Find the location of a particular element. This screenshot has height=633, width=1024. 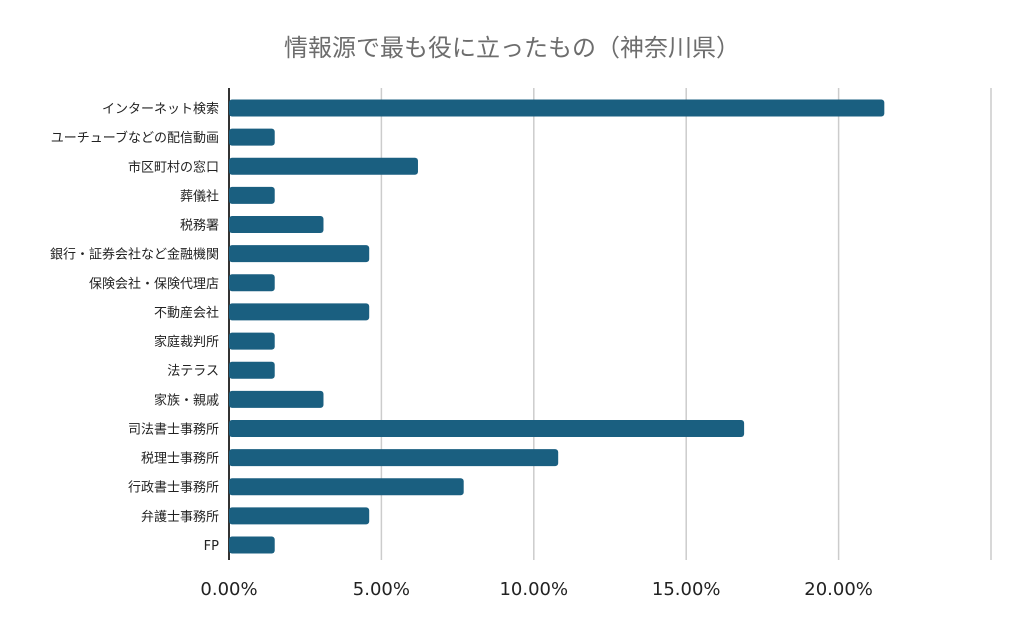

x-tick-label: 20.00% is located at coordinates (838, 589).